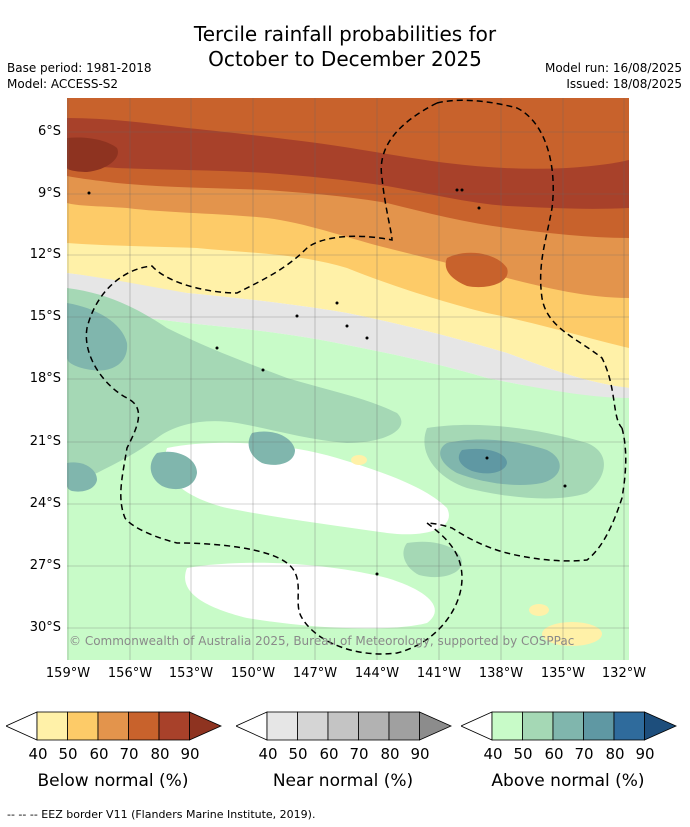 The height and width of the screenshot is (827, 690). I want to click on above-normal-60-southwest, so click(82, 477).